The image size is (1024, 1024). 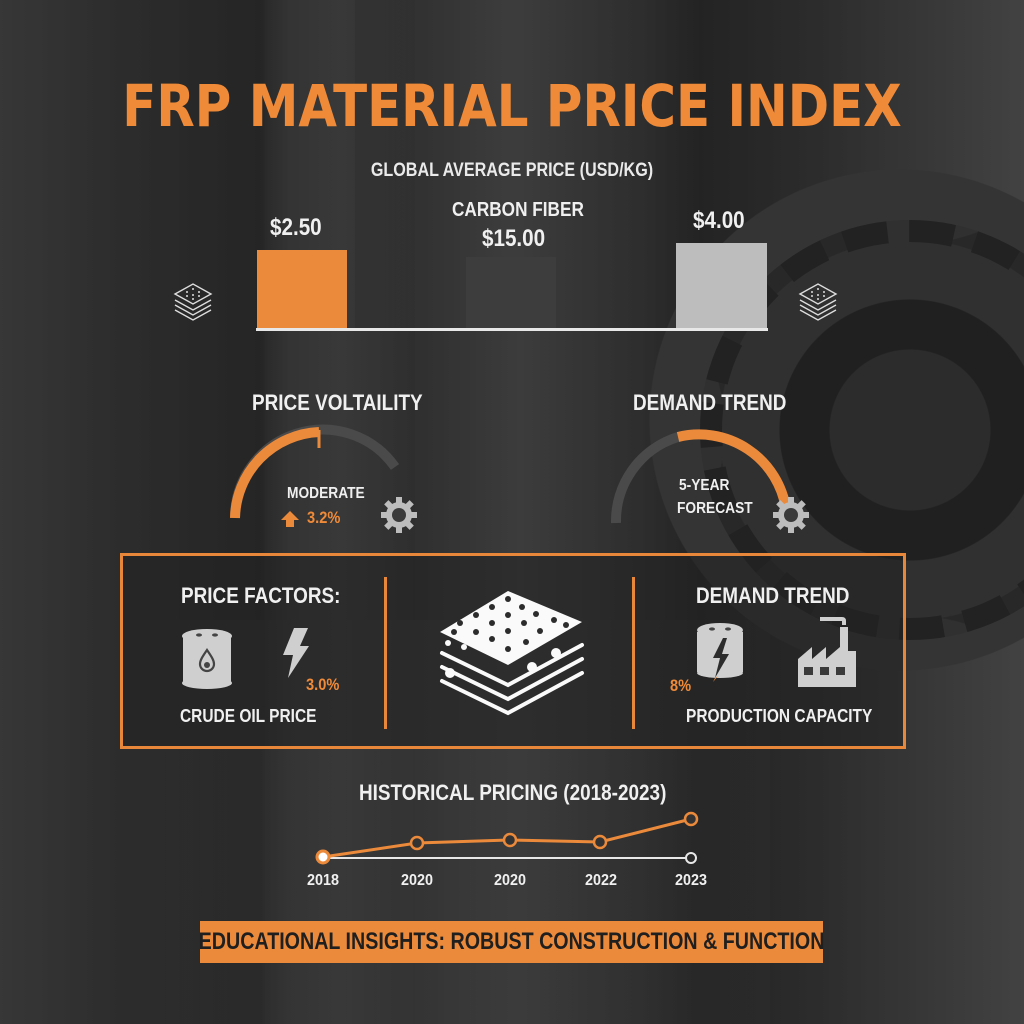 I want to click on history-plot, so click(x=507, y=838).